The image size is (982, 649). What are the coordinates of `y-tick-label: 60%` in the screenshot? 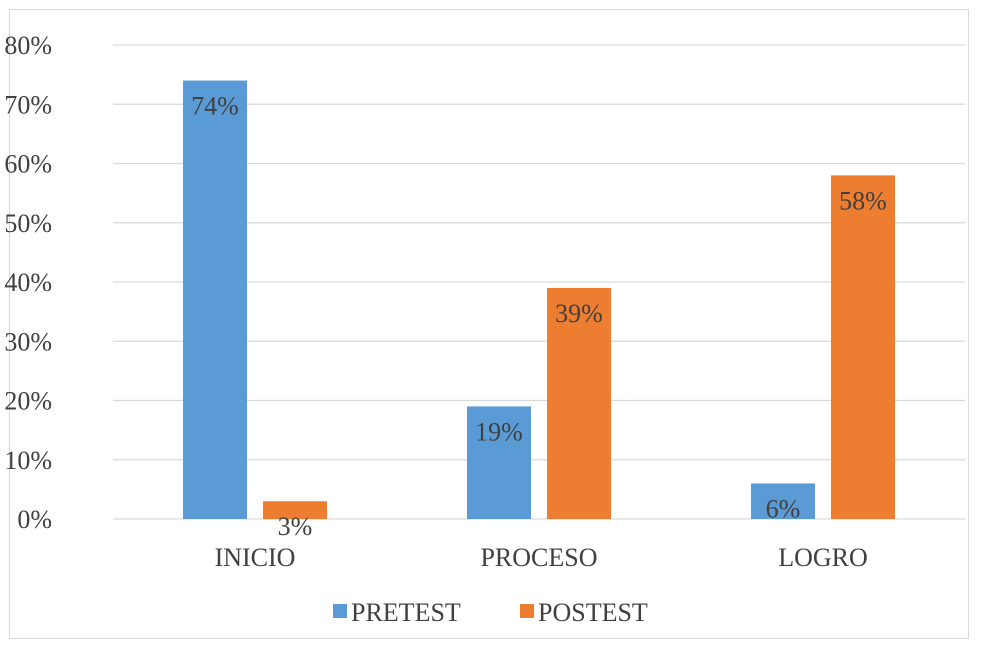 It's located at (28, 164).